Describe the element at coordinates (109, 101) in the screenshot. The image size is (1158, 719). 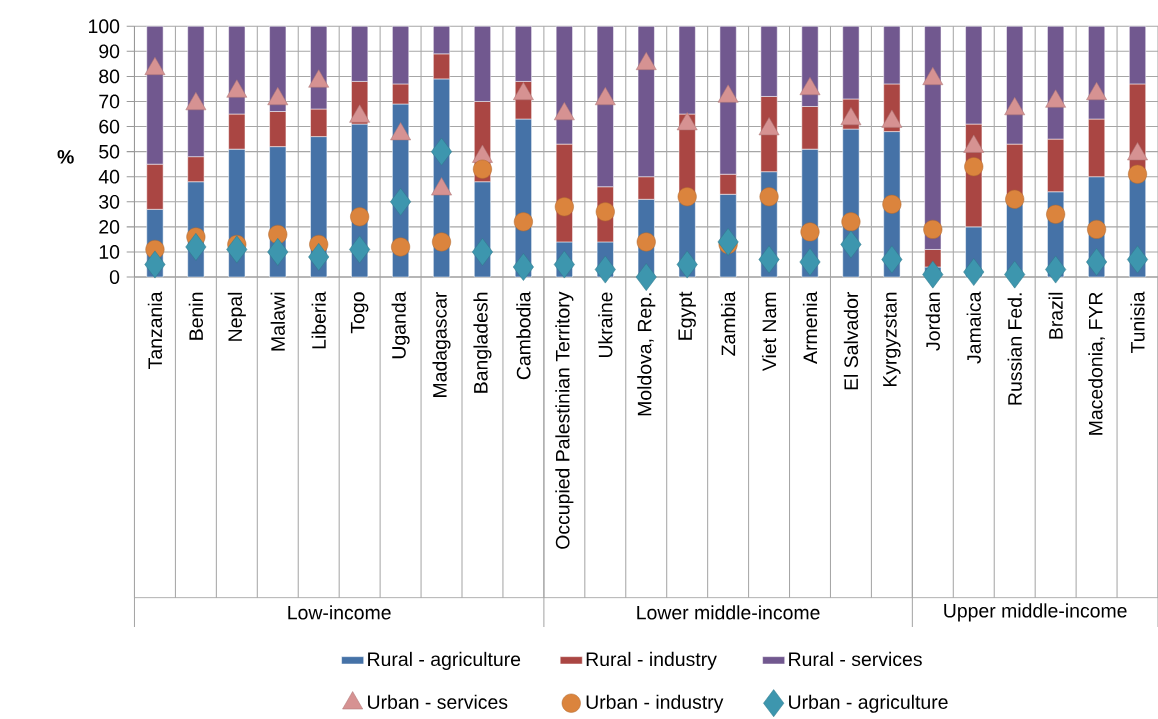
I see `y-tick-label: 70` at that location.